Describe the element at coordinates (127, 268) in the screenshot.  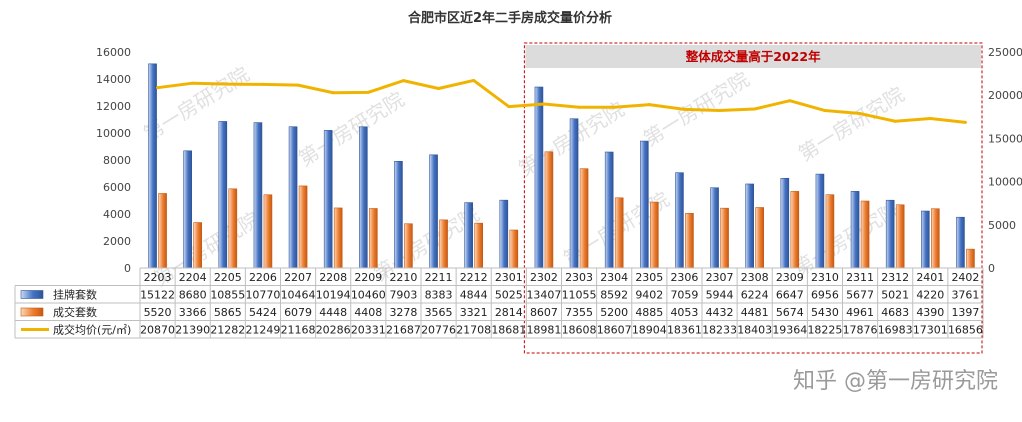
I see `left-axis-tick-label: 0` at that location.